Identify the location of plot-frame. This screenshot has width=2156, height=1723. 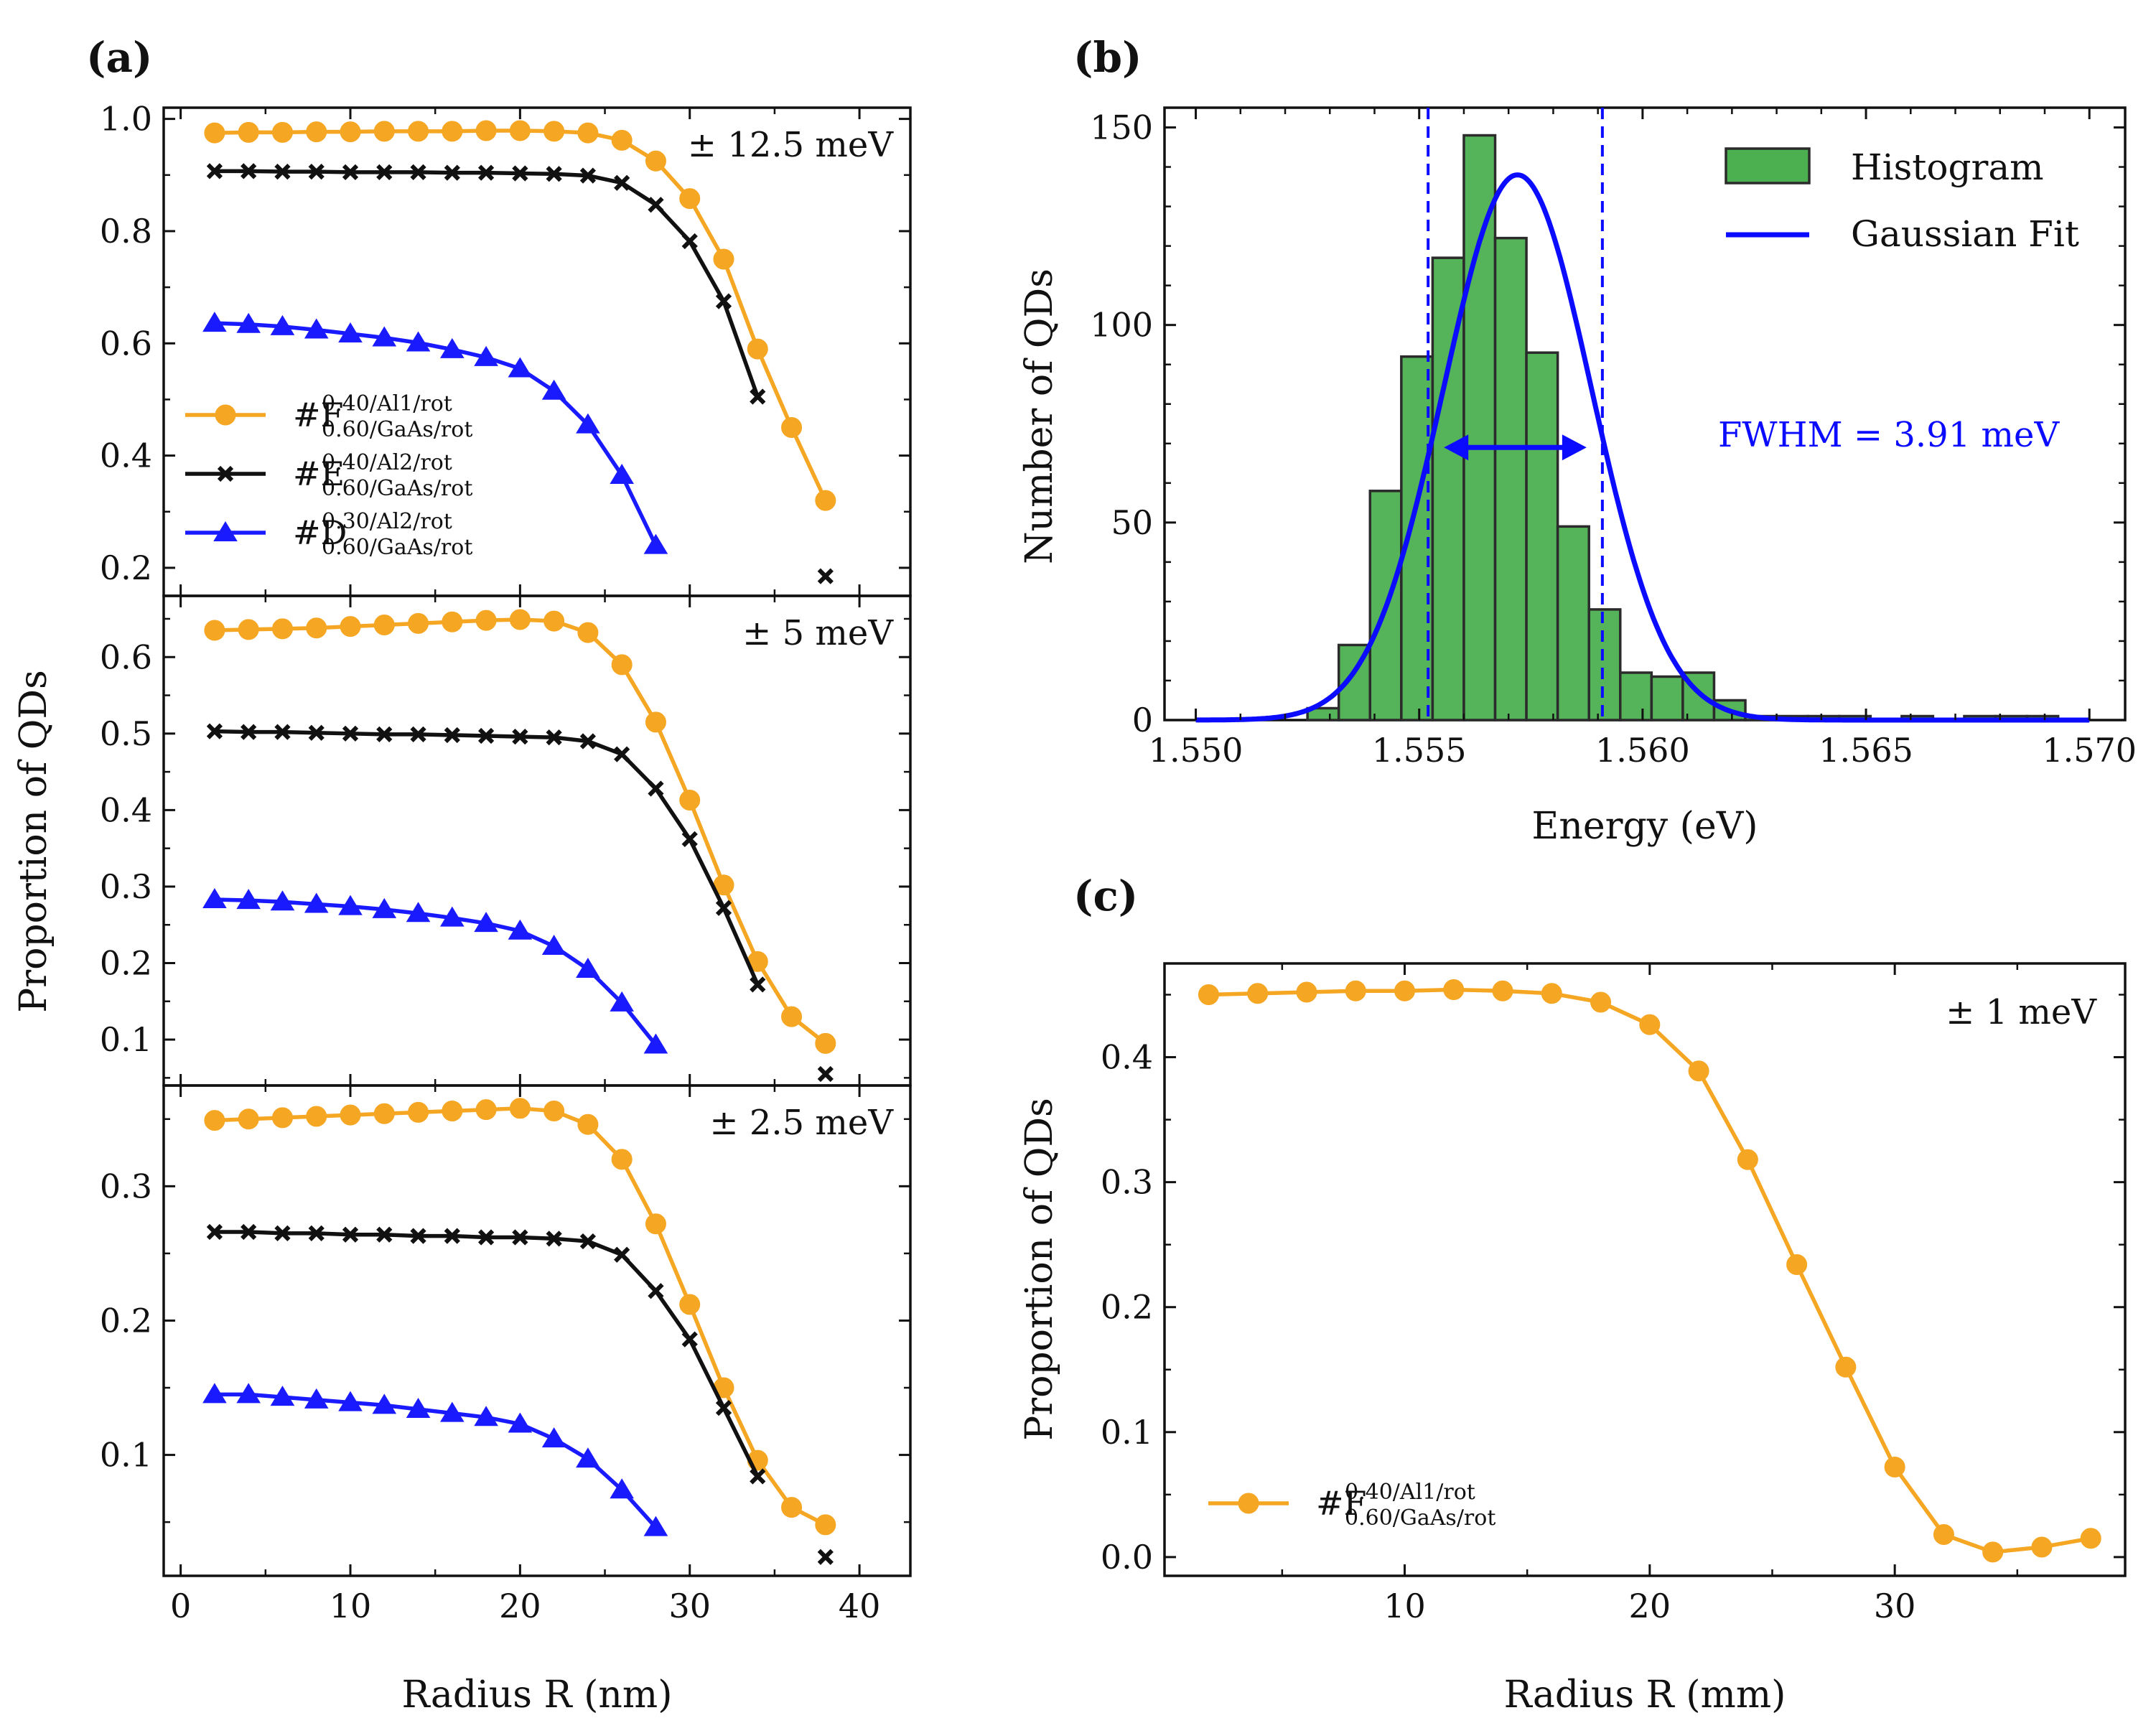
(537, 351).